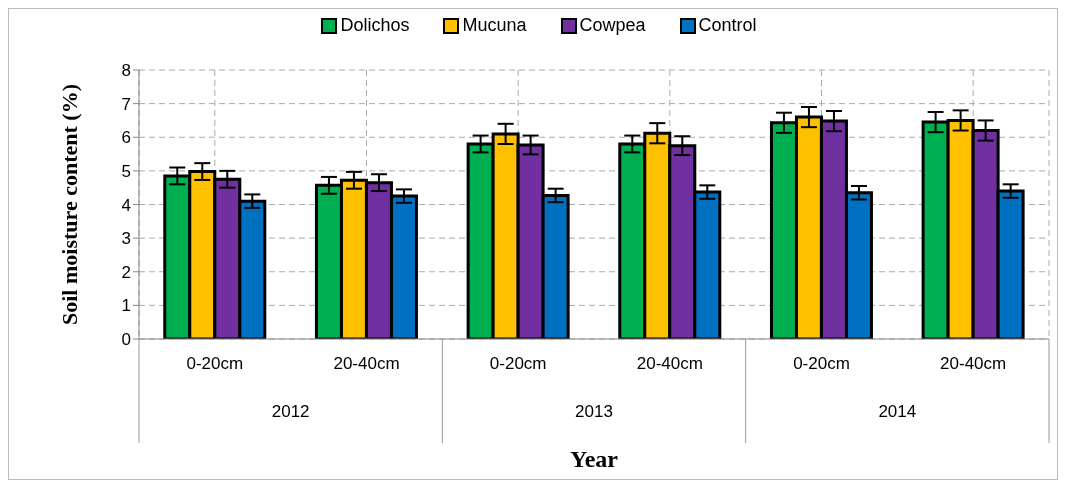  Describe the element at coordinates (594, 459) in the screenshot. I see `x-axis-title: Year` at that location.